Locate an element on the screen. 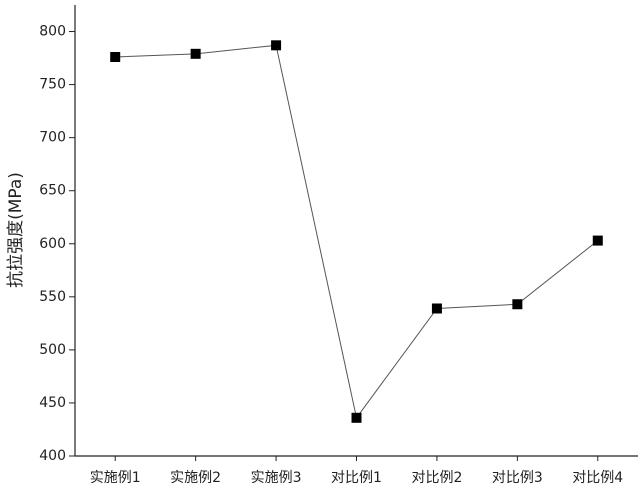  x-tick-label: 实施例2 is located at coordinates (195, 478).